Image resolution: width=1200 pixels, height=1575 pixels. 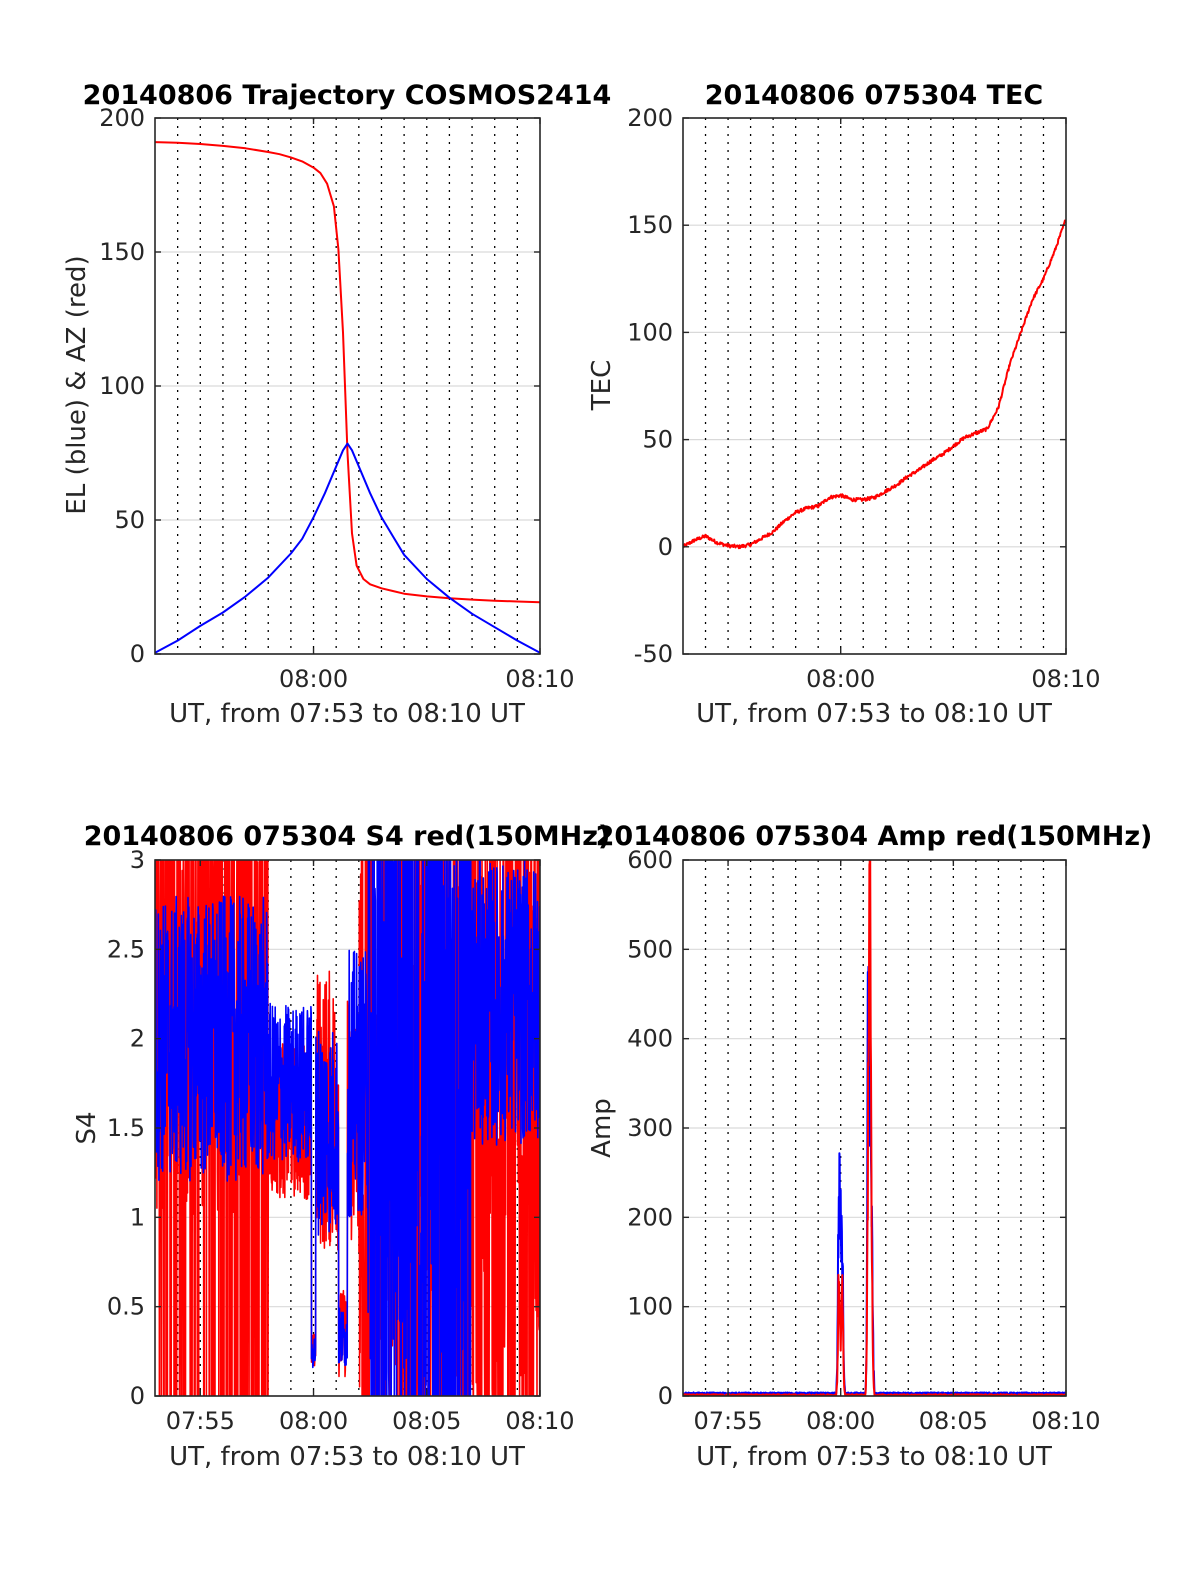 I want to click on plot-area: -50 0 50 100 150 200 08:00 08:10, so click(x=863, y=398).